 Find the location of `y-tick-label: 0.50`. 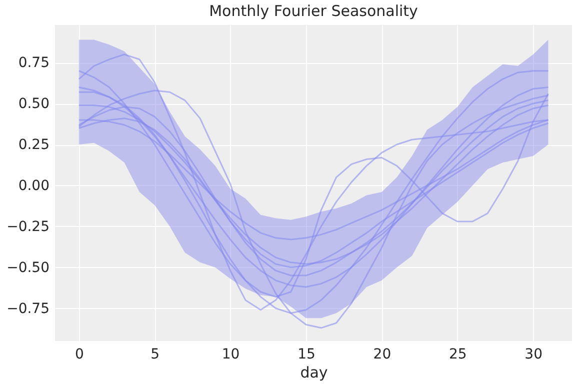

y-tick-label: 0.50 is located at coordinates (34, 104).